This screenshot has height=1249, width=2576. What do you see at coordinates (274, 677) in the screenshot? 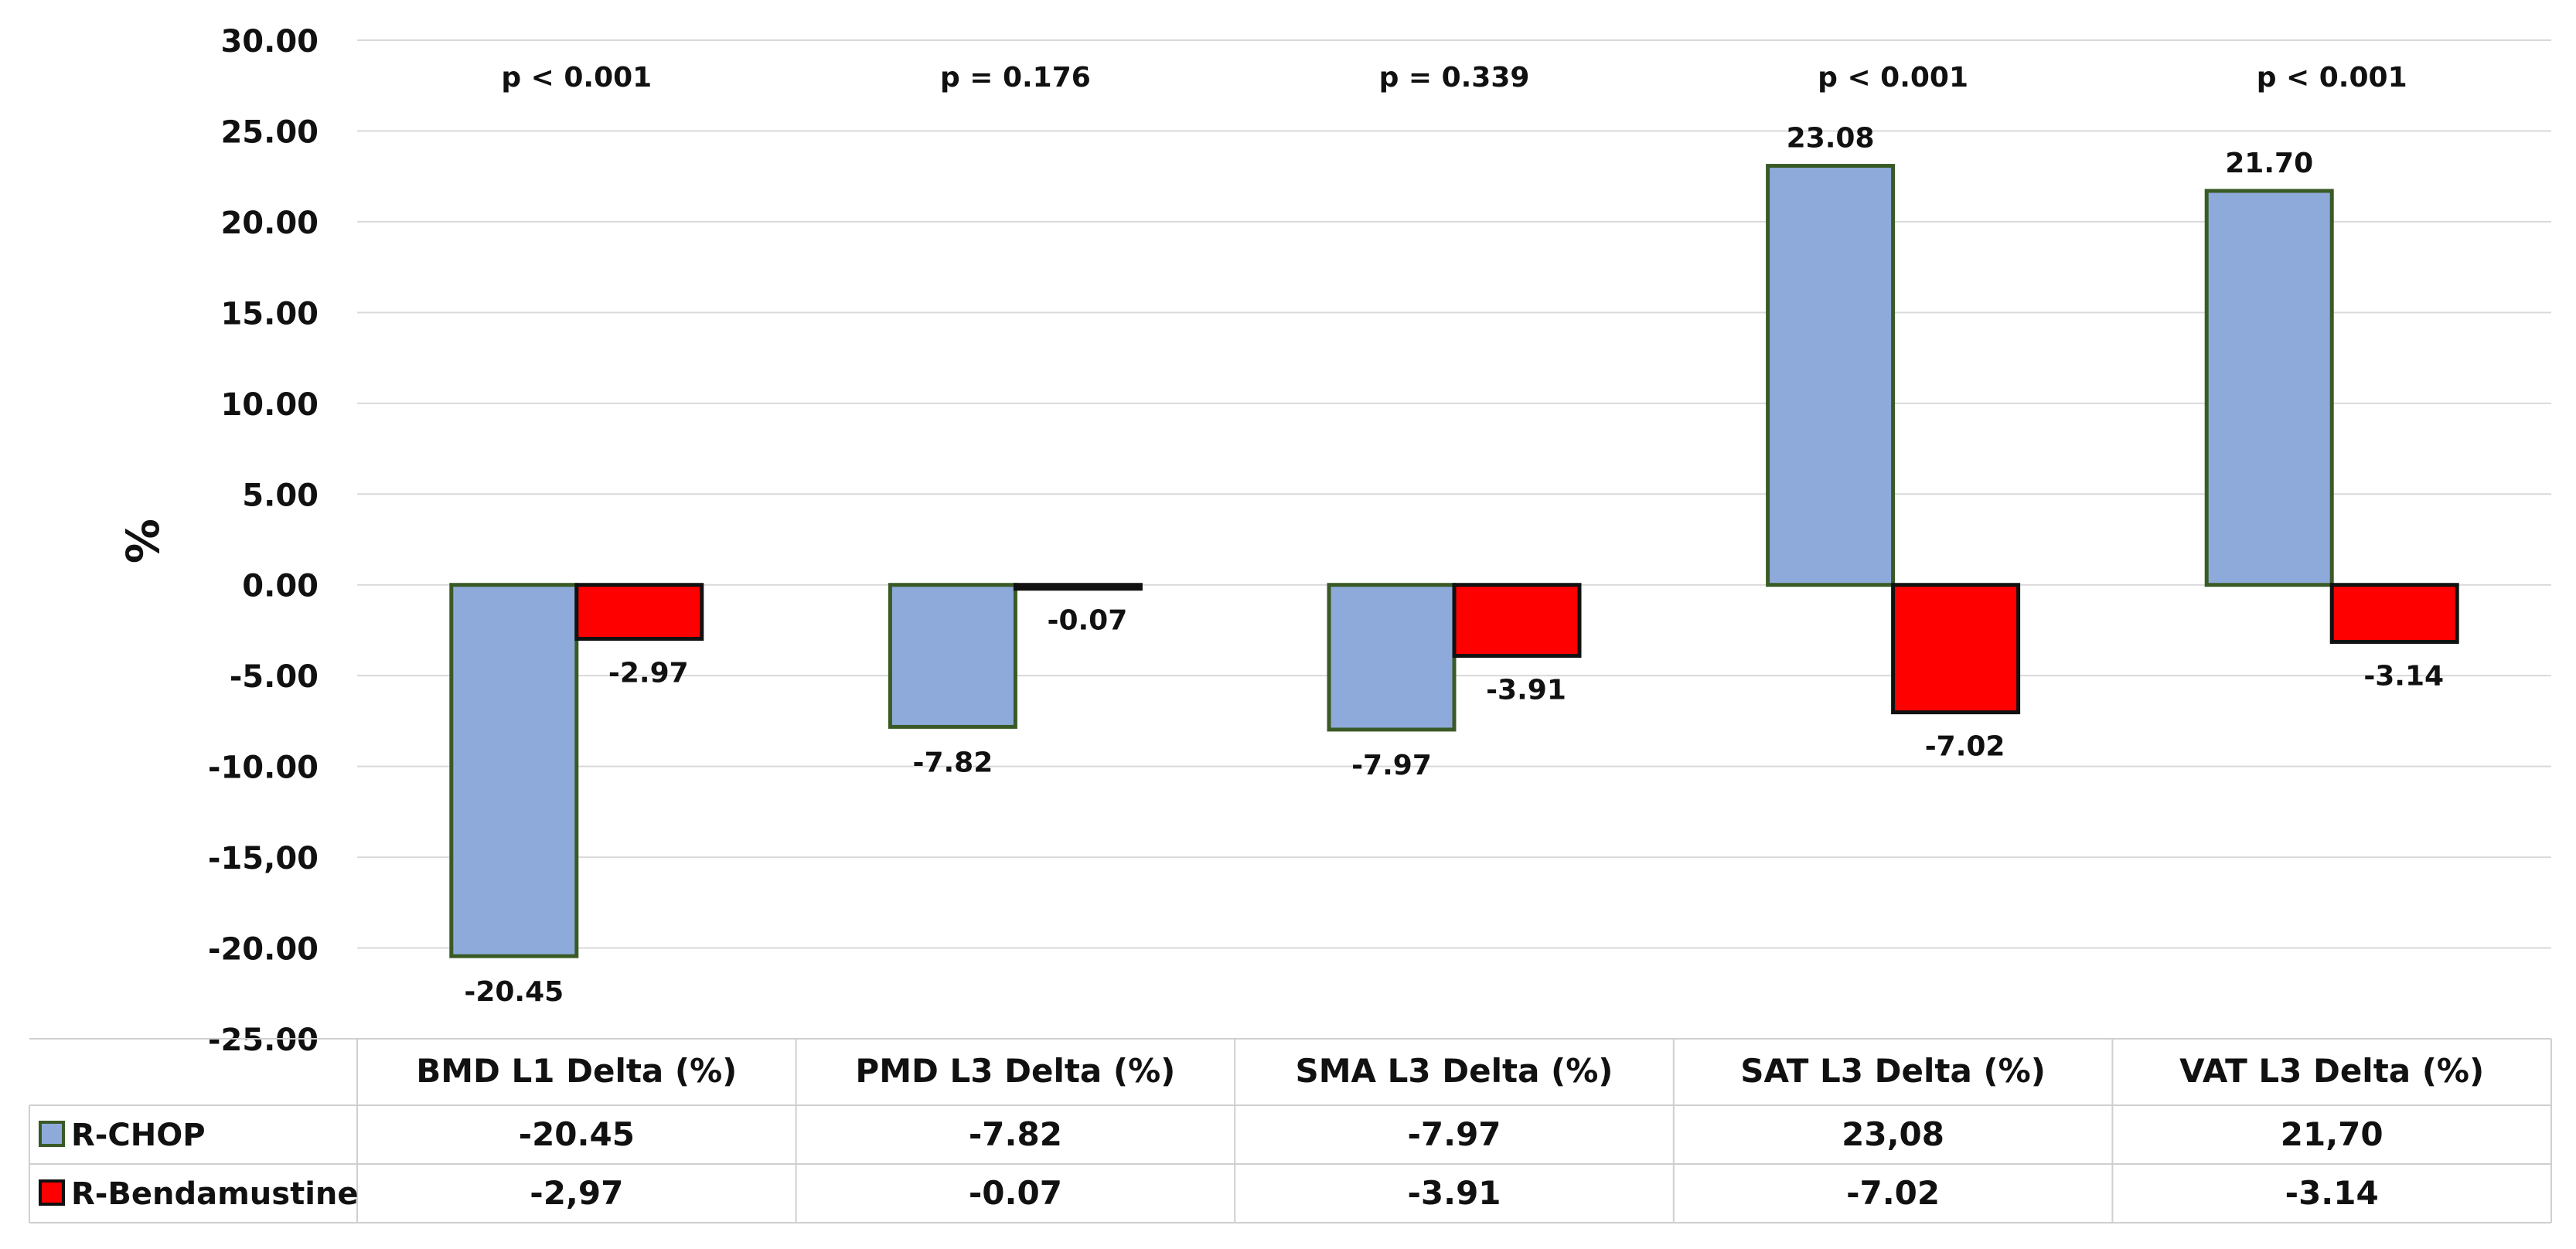
I see `y-tick-label: -5.00` at bounding box center [274, 677].